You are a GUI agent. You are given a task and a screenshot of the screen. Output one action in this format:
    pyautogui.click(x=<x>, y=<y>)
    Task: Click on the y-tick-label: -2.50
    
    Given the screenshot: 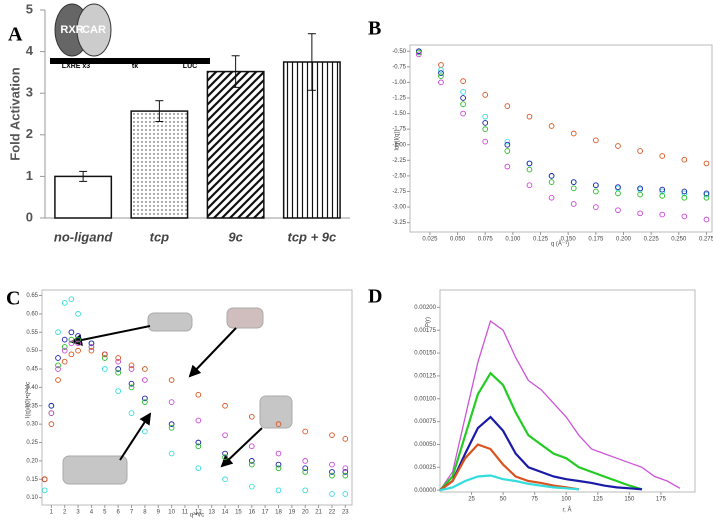 What is the action you would take?
    pyautogui.click(x=399, y=176)
    